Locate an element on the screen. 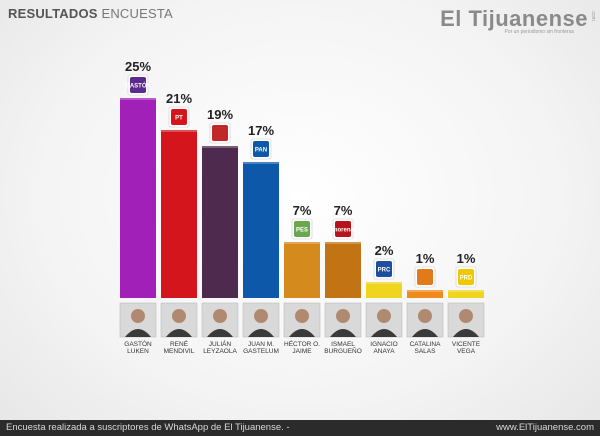  candidate-name-line1: JULIÁN is located at coordinates (220, 343).